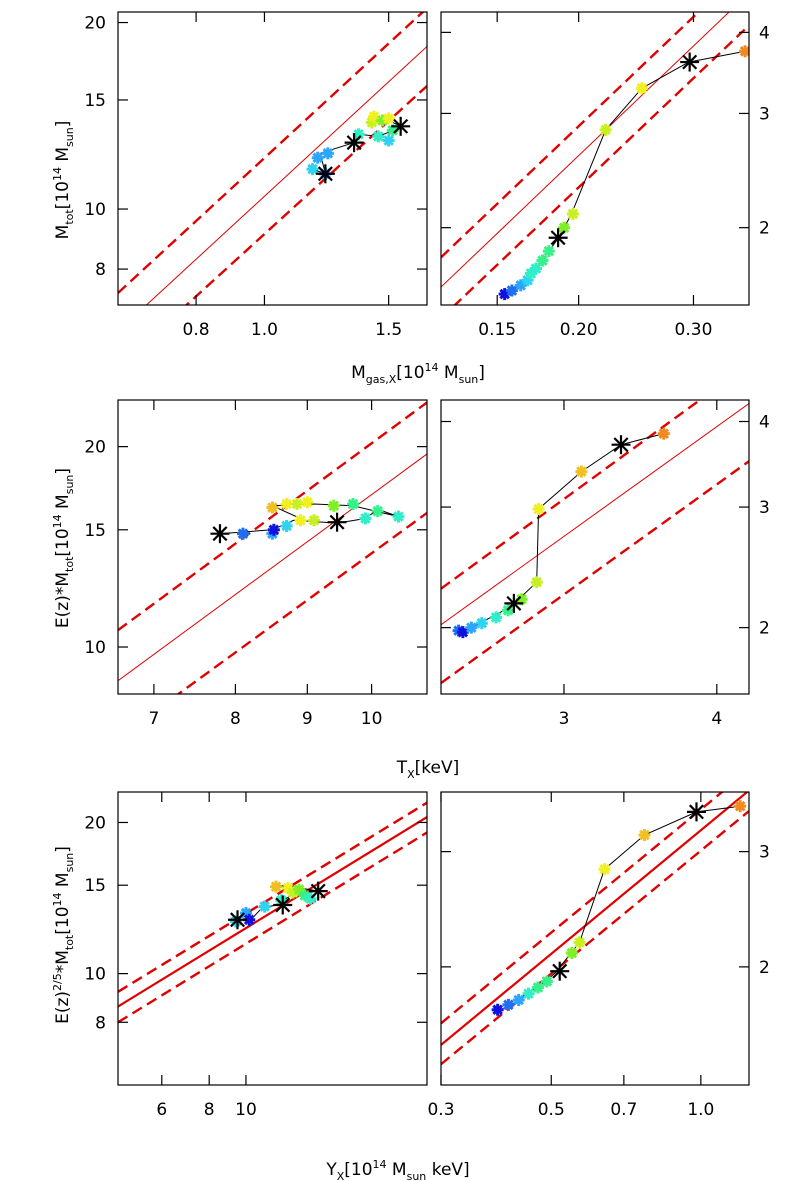 The height and width of the screenshot is (1181, 786). What do you see at coordinates (63, 935) in the screenshot?
I see `y-axis-label-row3: E(z)2/5*Mtot[1014 Msun]` at bounding box center [63, 935].